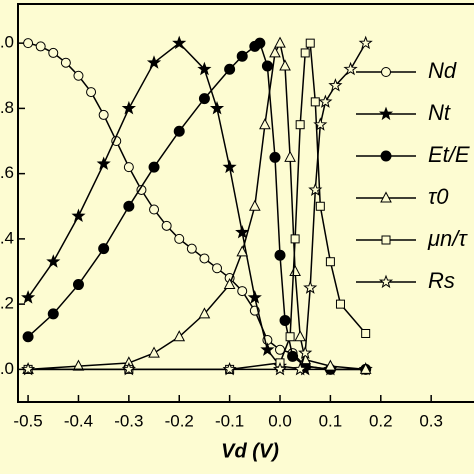 The width and height of the screenshot is (474, 474). Describe the element at coordinates (7, 172) in the screenshot. I see `y-tick-label: 0.6` at that location.